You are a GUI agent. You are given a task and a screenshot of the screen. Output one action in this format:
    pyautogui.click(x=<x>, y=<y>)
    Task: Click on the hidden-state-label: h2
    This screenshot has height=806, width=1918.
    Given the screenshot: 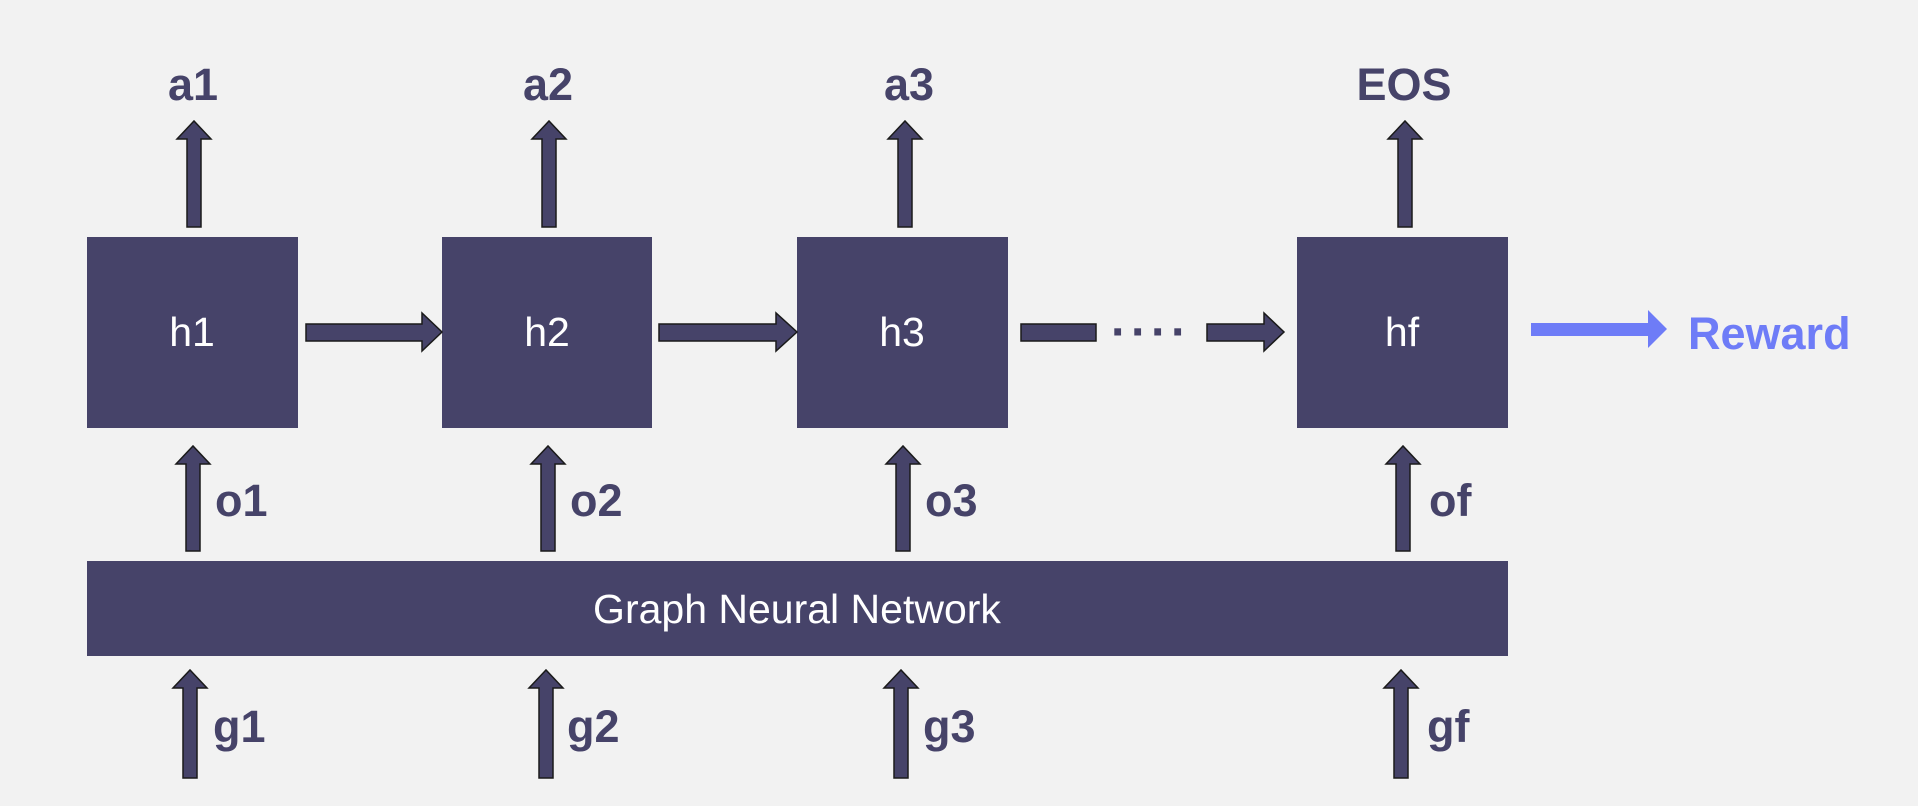 What is the action you would take?
    pyautogui.click(x=547, y=332)
    